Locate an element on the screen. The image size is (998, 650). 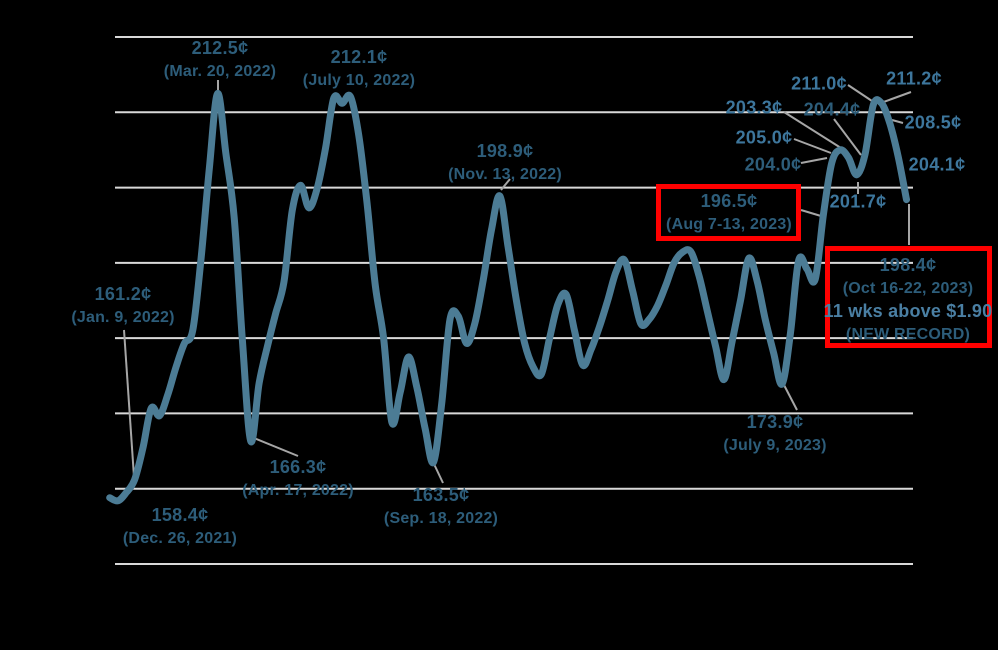
annotation-date: (July 9, 2023) is located at coordinates (775, 445).